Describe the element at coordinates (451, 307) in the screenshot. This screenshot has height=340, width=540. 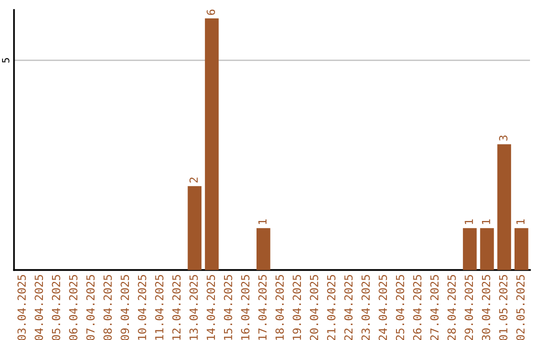
I see `x-tick-label: 28.04.2025` at that location.